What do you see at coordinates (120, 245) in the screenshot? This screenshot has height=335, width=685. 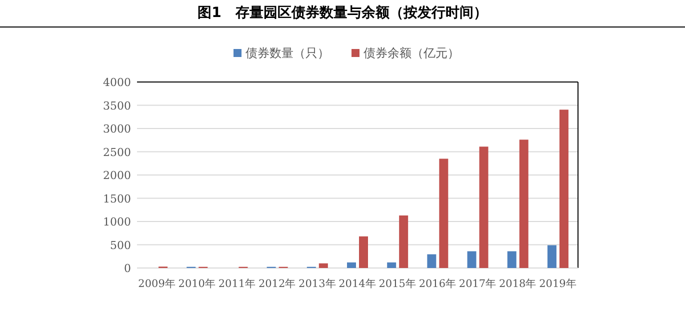 I see `y-tick-label: 500` at bounding box center [120, 245].